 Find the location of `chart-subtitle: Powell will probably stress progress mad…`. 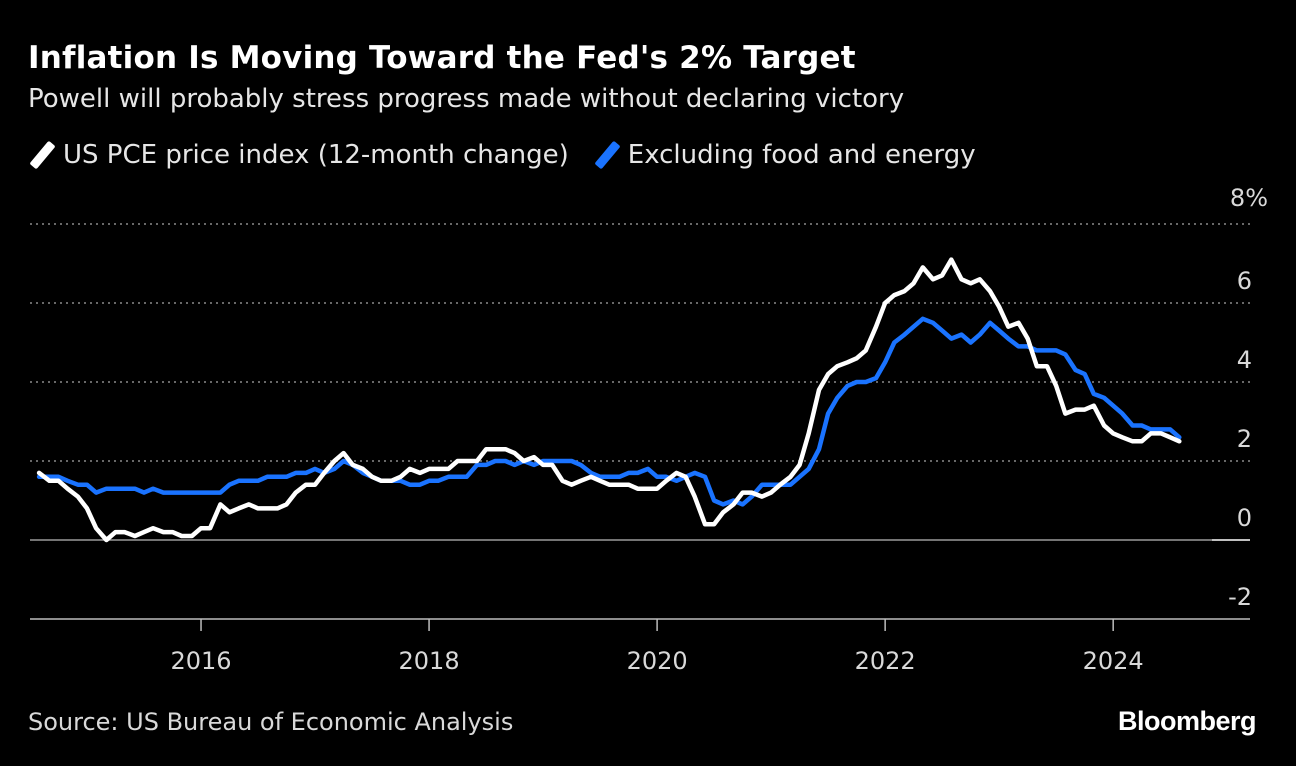

chart-subtitle: Powell will probably stress progress mad… is located at coordinates (466, 99).